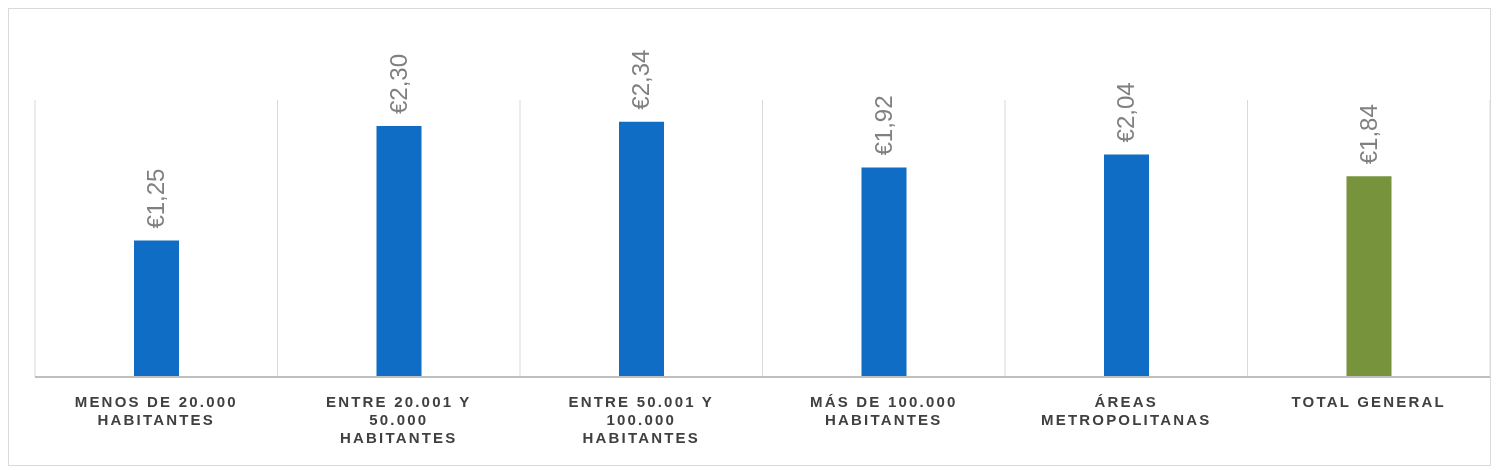  Describe the element at coordinates (641, 79) in the screenshot. I see `data-label: €2,34` at that location.